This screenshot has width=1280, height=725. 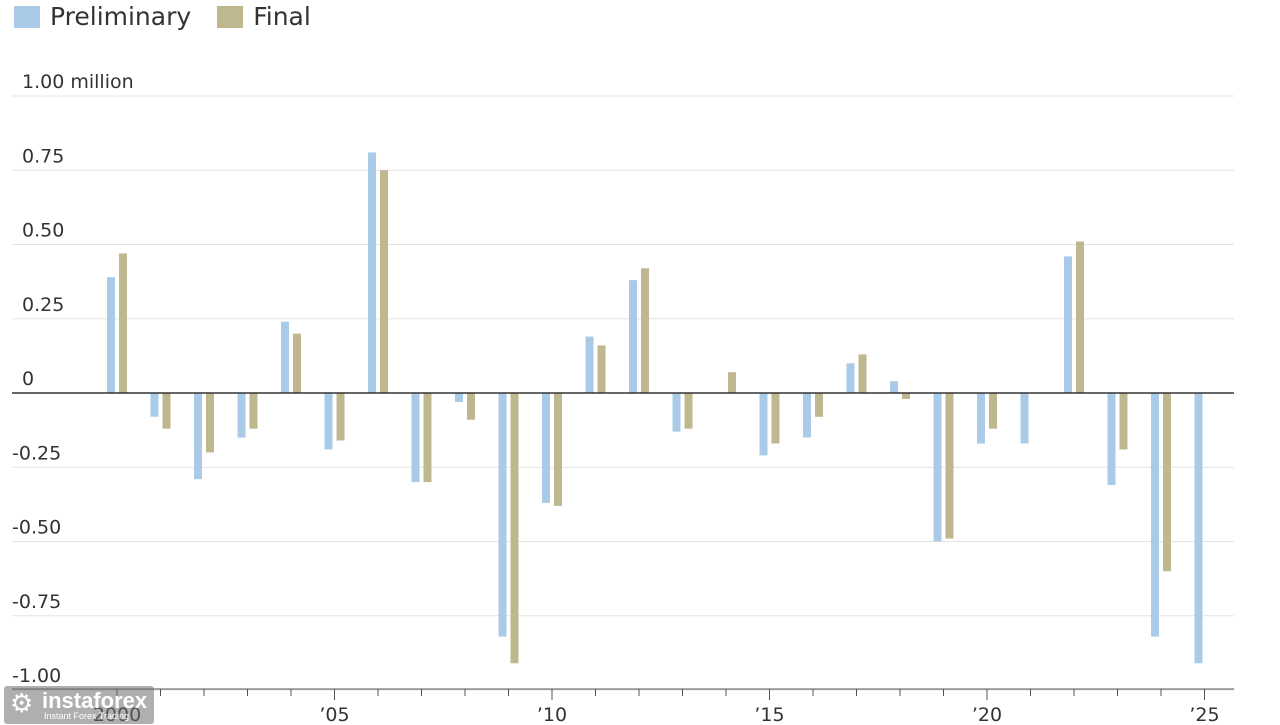 What do you see at coordinates (198, 436) in the screenshot?
I see `bar-preliminary-2002` at bounding box center [198, 436].